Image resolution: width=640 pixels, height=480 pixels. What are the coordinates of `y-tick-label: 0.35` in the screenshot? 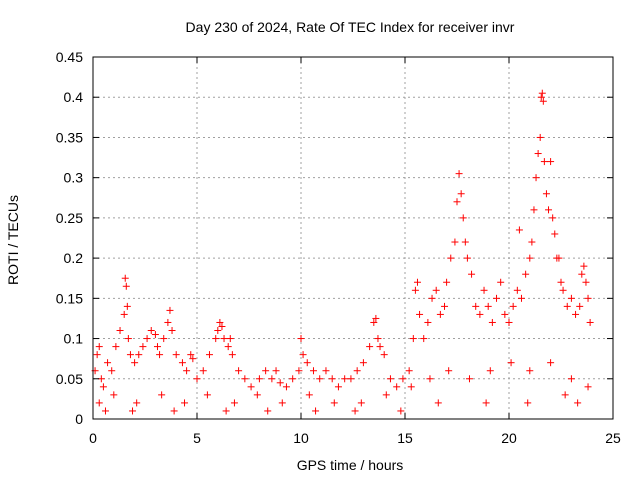 It's located at (69, 137).